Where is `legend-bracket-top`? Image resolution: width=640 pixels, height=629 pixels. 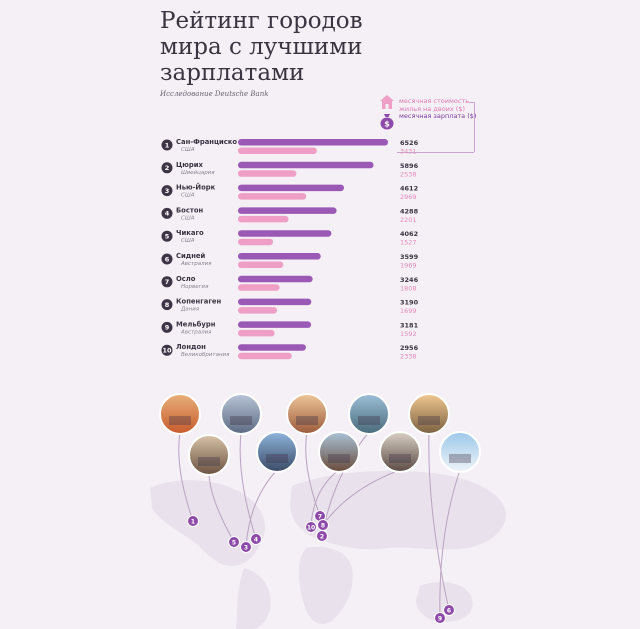
legend-bracket-top is located at coordinates (471, 102).